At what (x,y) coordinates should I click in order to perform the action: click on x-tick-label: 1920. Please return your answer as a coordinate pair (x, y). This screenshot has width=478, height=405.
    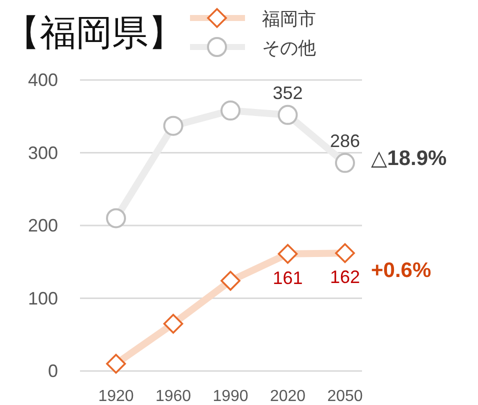
    Looking at the image, I should click on (116, 396).